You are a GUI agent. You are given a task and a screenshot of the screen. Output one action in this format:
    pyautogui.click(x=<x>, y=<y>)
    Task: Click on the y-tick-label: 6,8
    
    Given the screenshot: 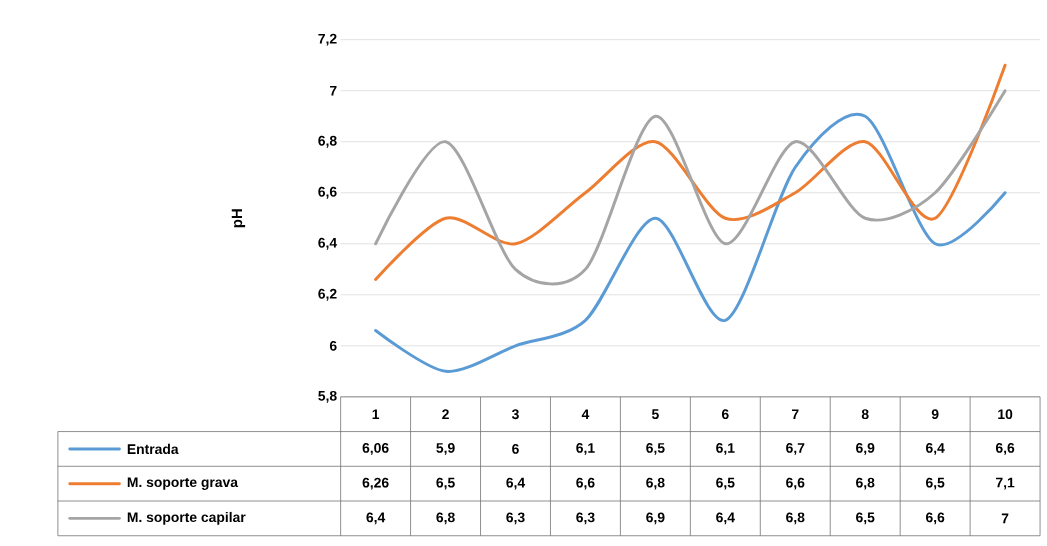 What is the action you would take?
    pyautogui.click(x=327, y=141)
    